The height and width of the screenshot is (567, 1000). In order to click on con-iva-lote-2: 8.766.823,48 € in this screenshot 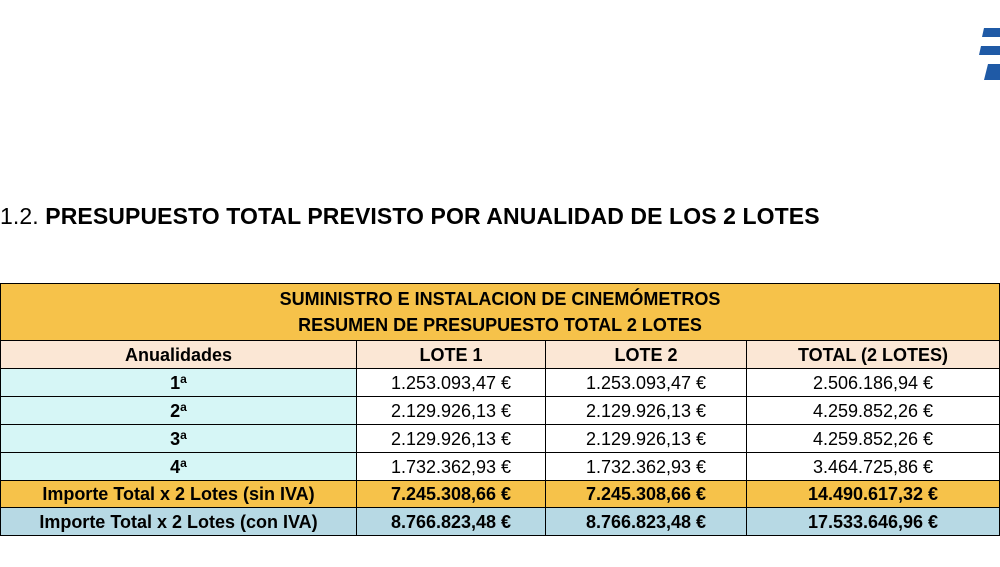, I will do `click(646, 521)`.